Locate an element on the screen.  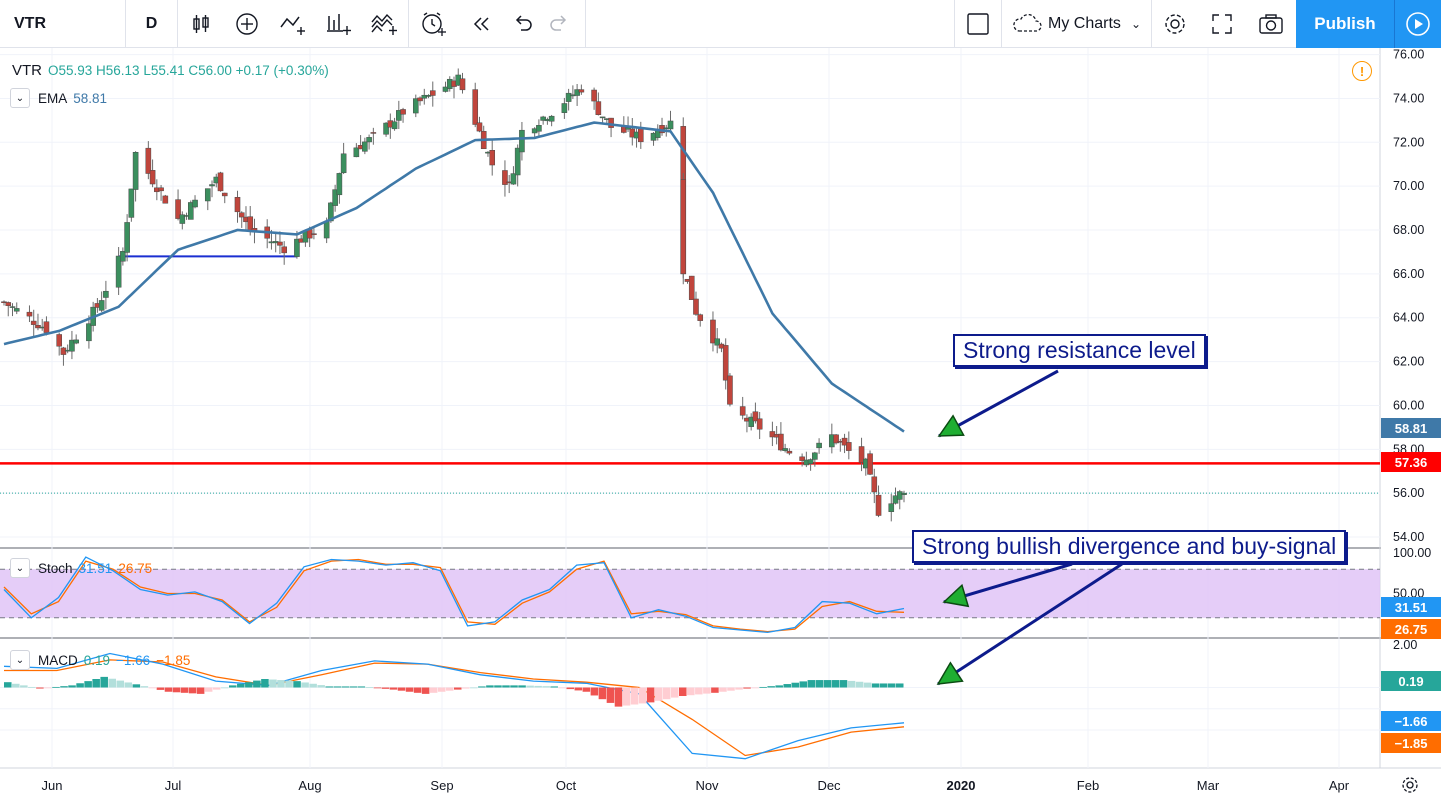
warning-icon: ! is located at coordinates (1362, 71).